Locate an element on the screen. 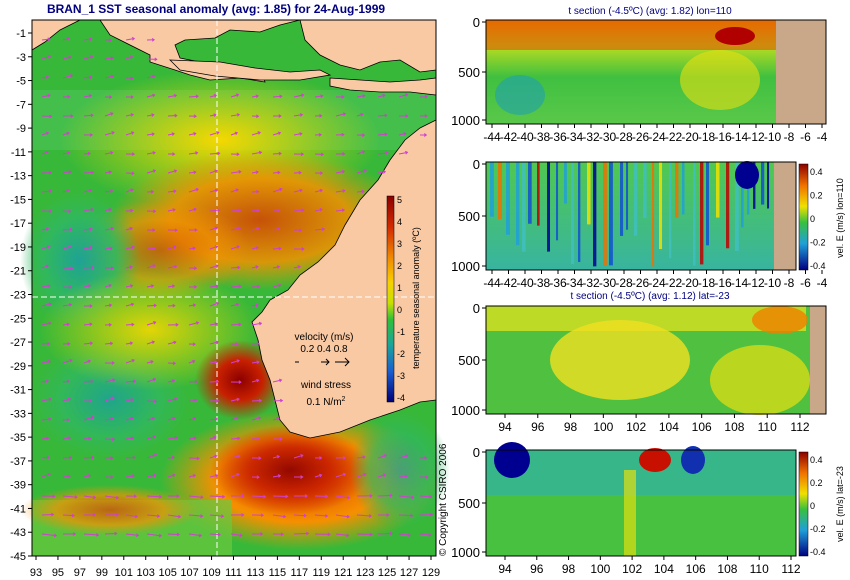  map-y-tick-label: -27 is located at coordinates (18, 343).